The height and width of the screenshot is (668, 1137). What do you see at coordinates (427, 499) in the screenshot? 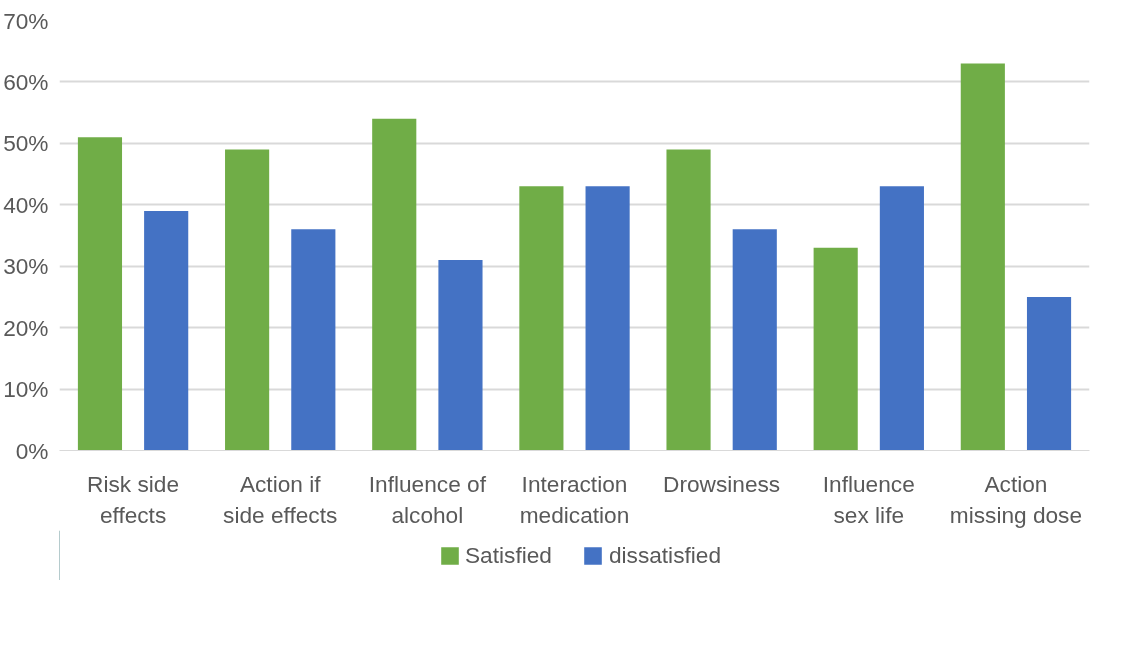
I see `x-tick-label: Influence of alcohol` at bounding box center [427, 499].